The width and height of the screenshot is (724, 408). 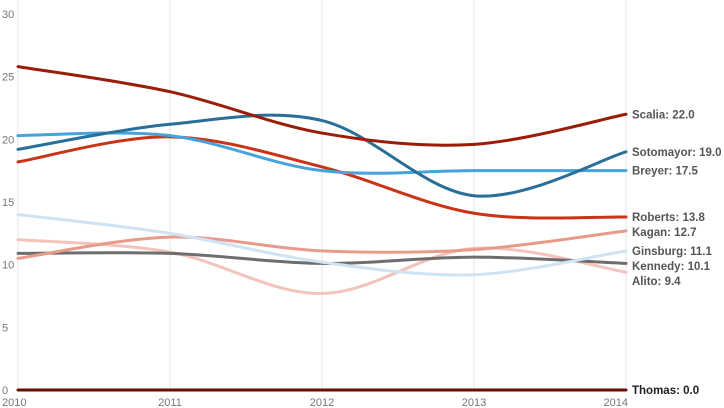 I want to click on end-label-kagan: Kagan: 12.7, so click(x=664, y=233).